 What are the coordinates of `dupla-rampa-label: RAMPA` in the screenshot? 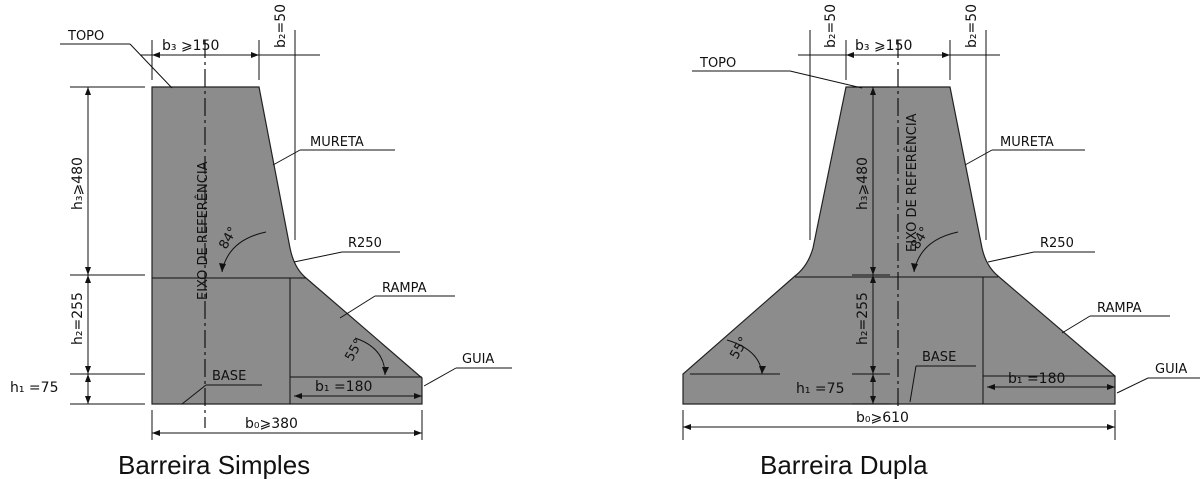 It's located at (1119, 308).